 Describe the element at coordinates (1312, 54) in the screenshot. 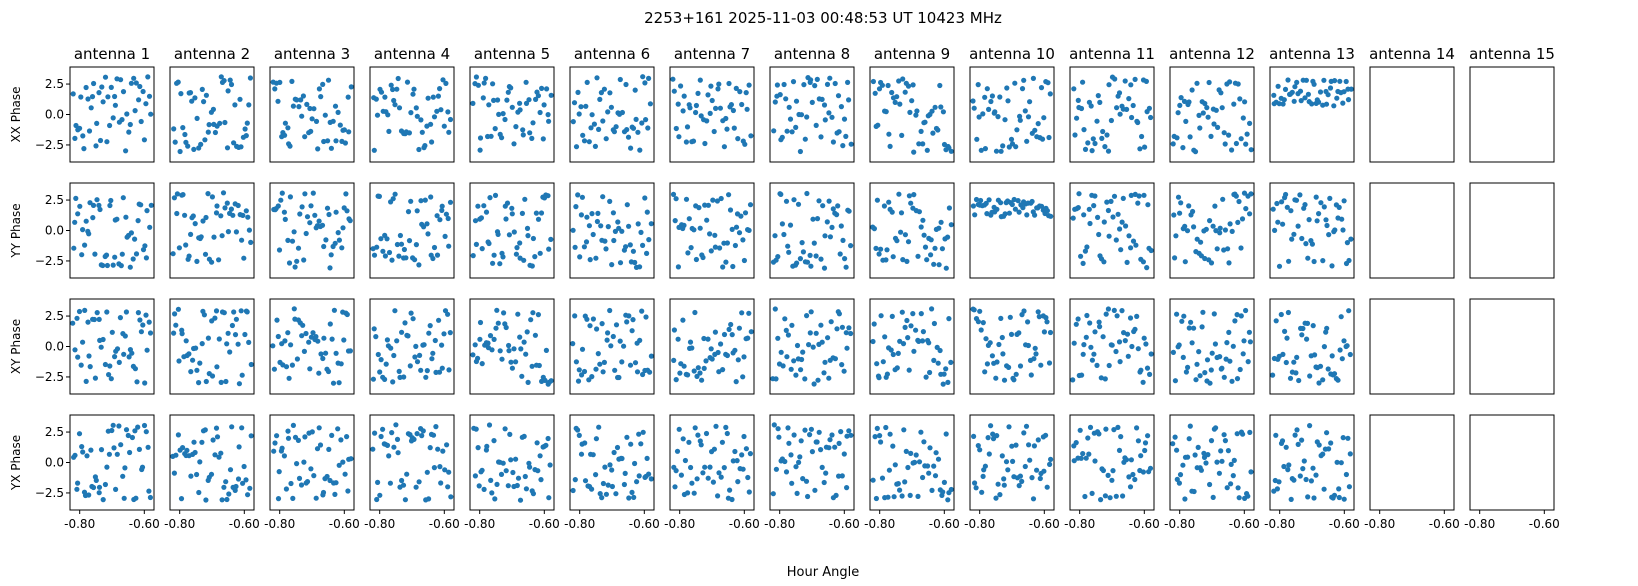

I see `panel-title: antenna 13` at that location.